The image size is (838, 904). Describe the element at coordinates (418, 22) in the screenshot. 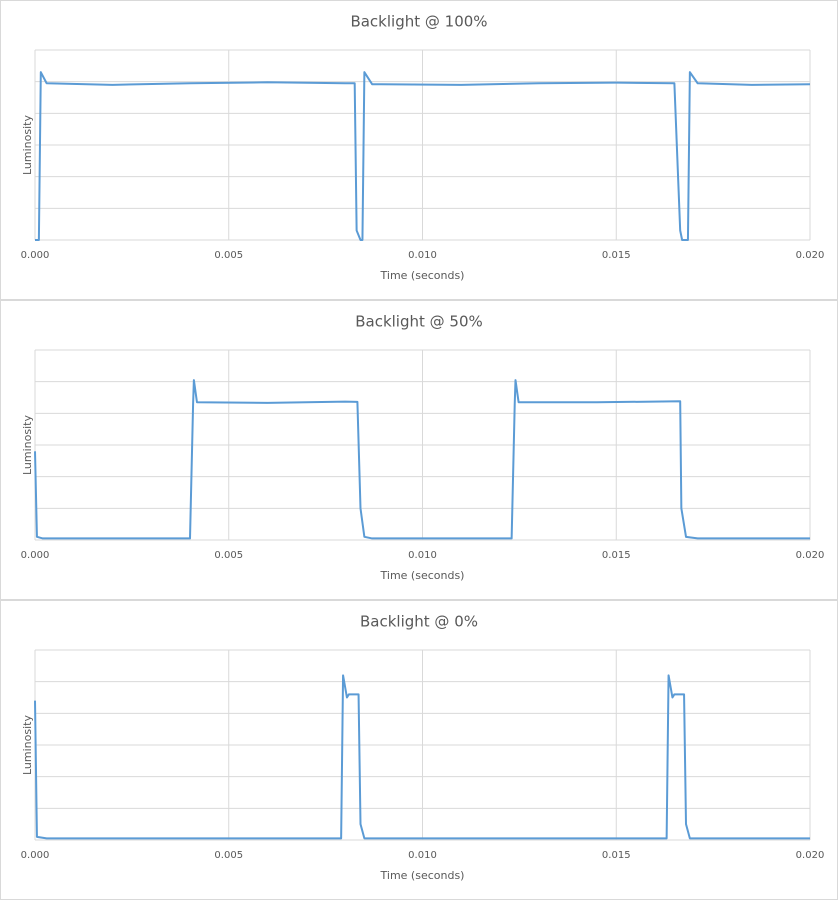

I see `chart-title: Backlight @ 100%` at that location.